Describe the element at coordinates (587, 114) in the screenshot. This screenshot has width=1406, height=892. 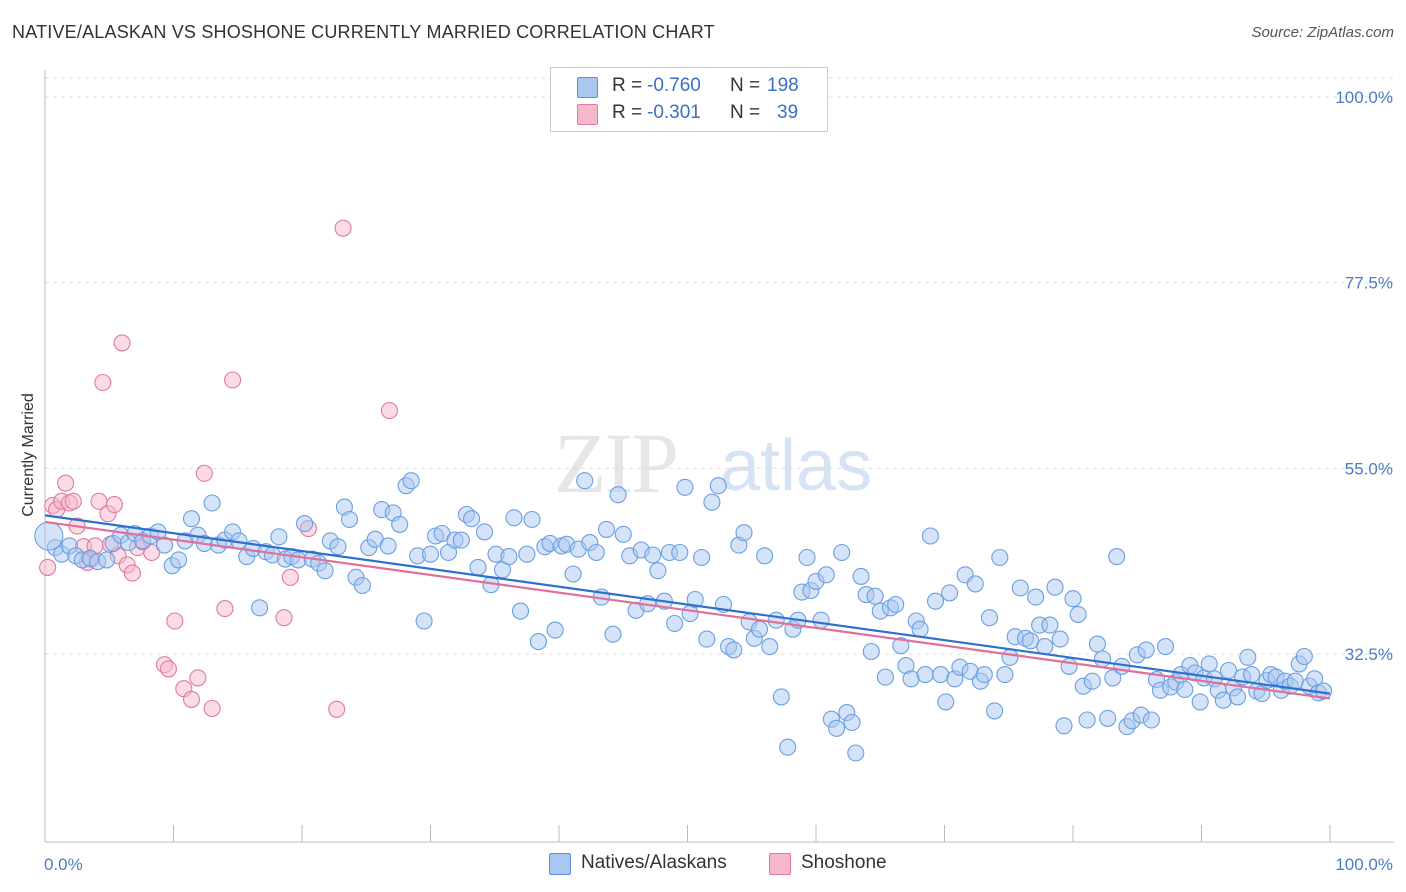
I see `legend-swatch-shoshone` at that location.